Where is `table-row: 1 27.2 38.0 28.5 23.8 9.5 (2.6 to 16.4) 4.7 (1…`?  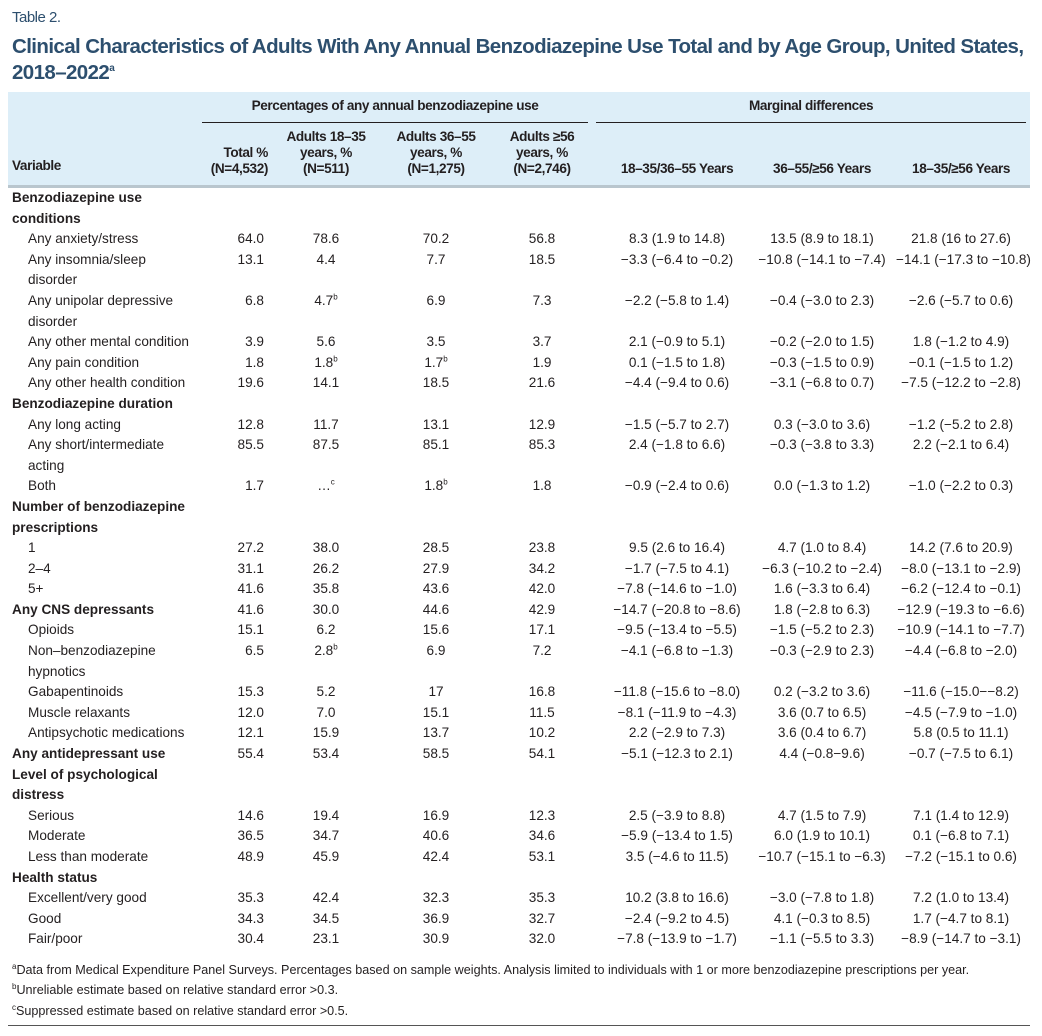
table-row: 1 27.2 38.0 28.5 23.8 9.5 (2.6 to 16.4) 4.7 (1… is located at coordinates (519, 548).